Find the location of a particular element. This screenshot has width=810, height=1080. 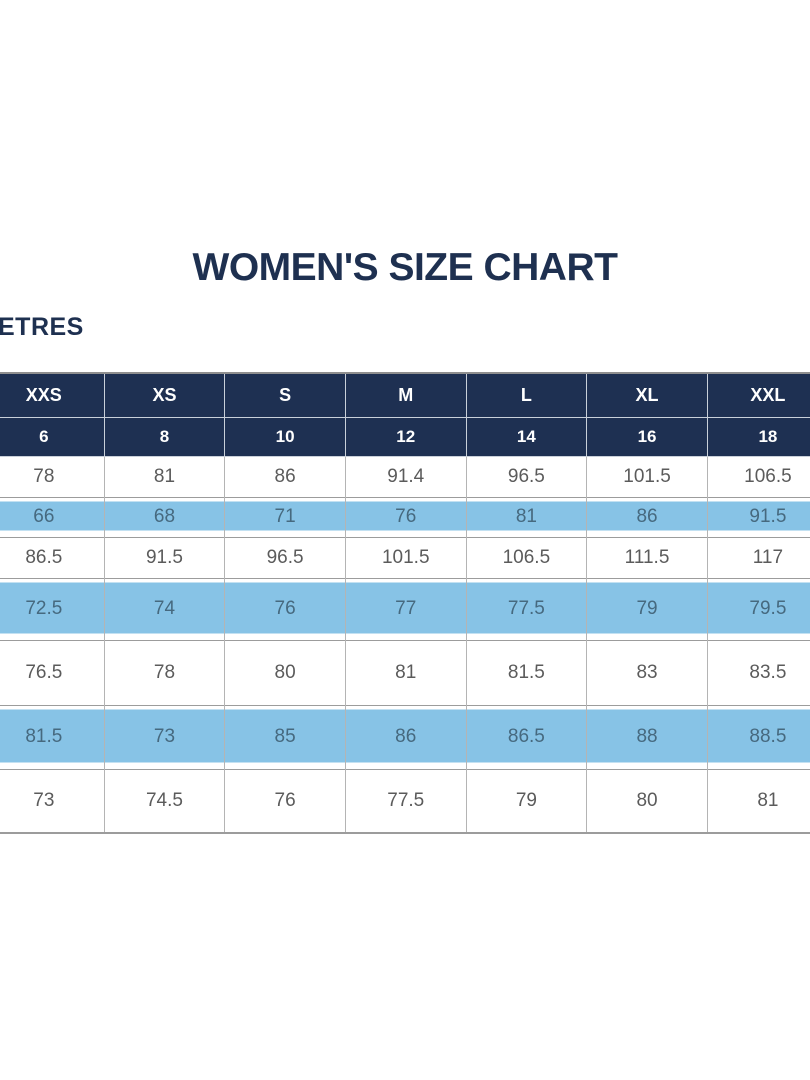

size-header-cell: XXS is located at coordinates (52, 395).